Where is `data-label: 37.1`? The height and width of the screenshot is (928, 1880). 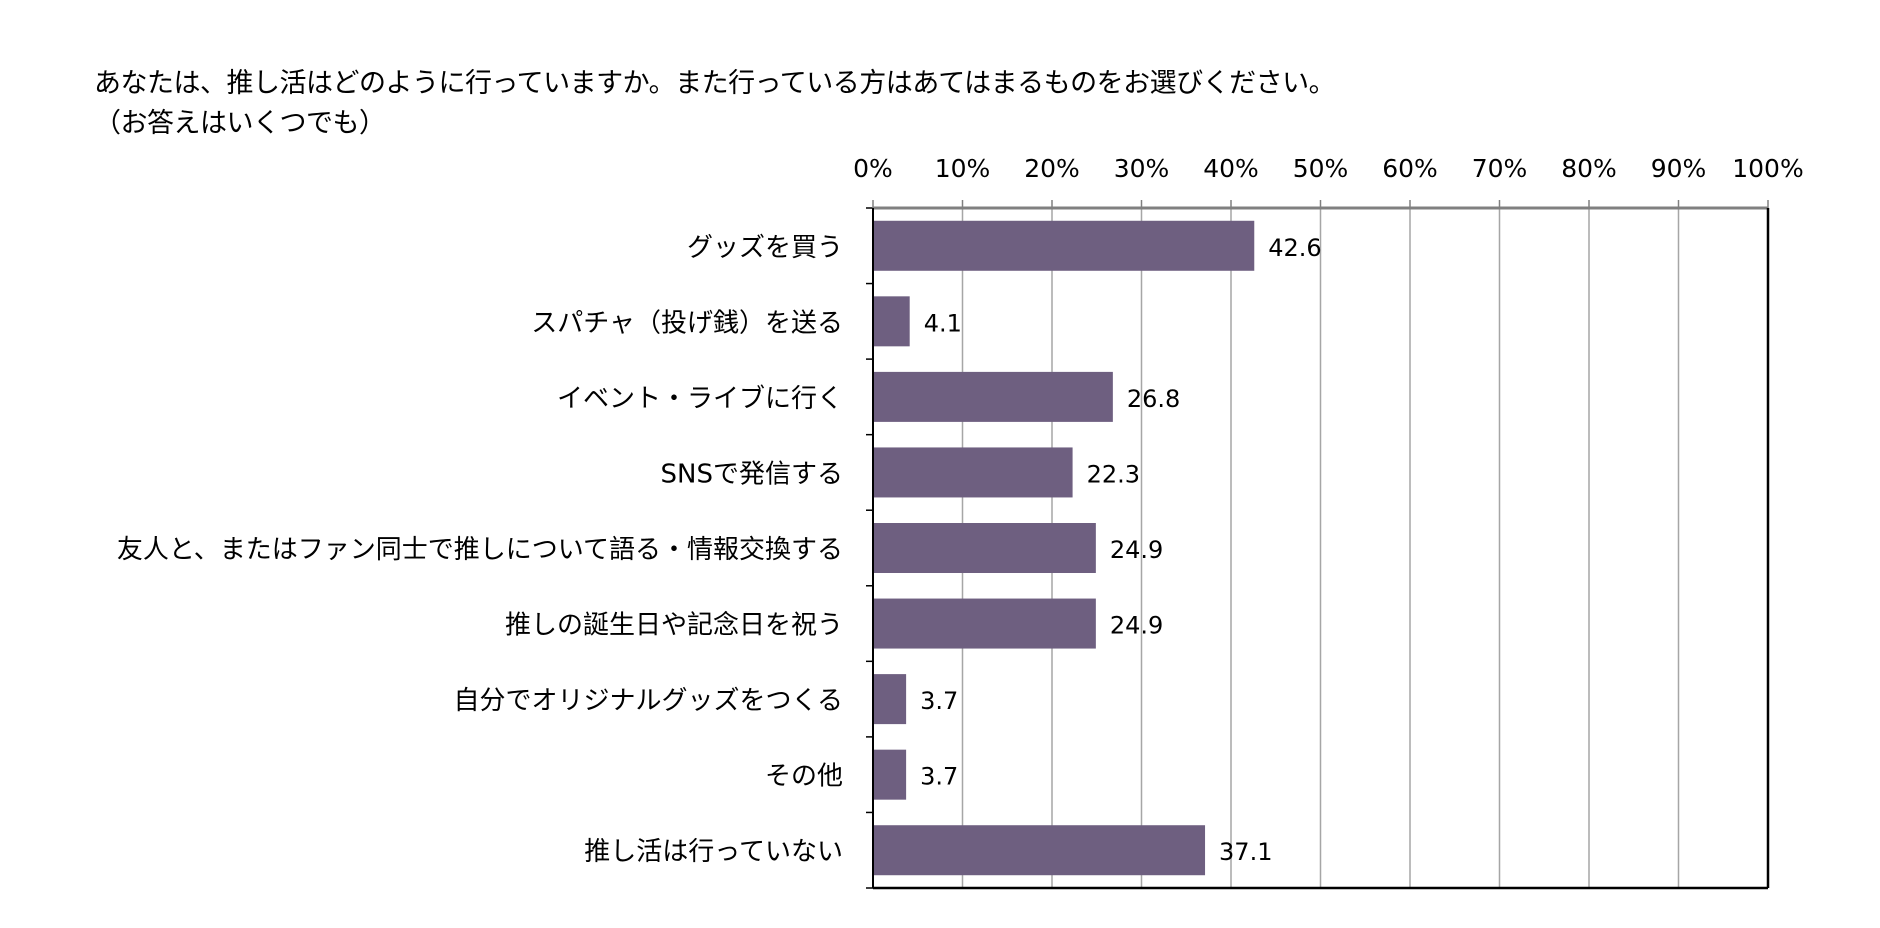 data-label: 37.1 is located at coordinates (1245, 852).